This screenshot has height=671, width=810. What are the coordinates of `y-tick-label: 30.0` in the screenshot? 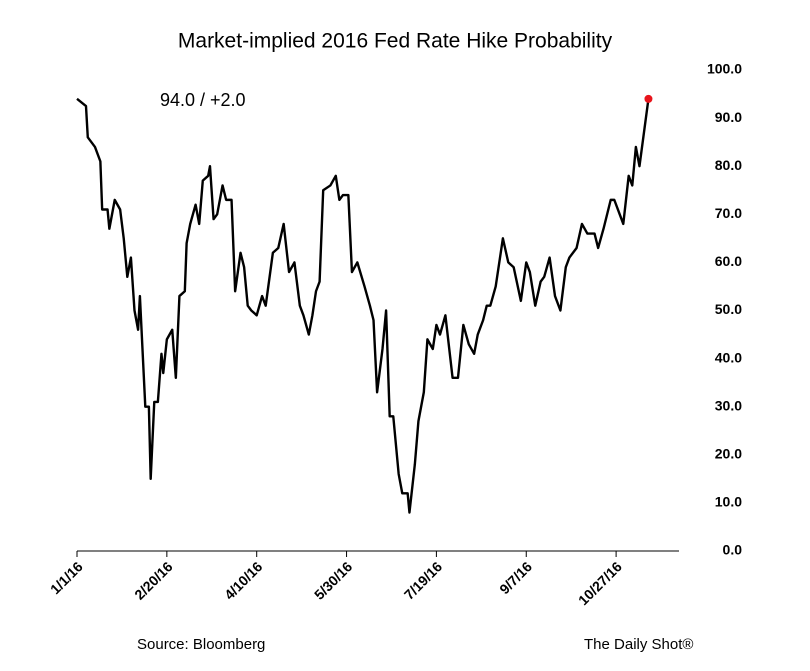 It's located at (728, 405).